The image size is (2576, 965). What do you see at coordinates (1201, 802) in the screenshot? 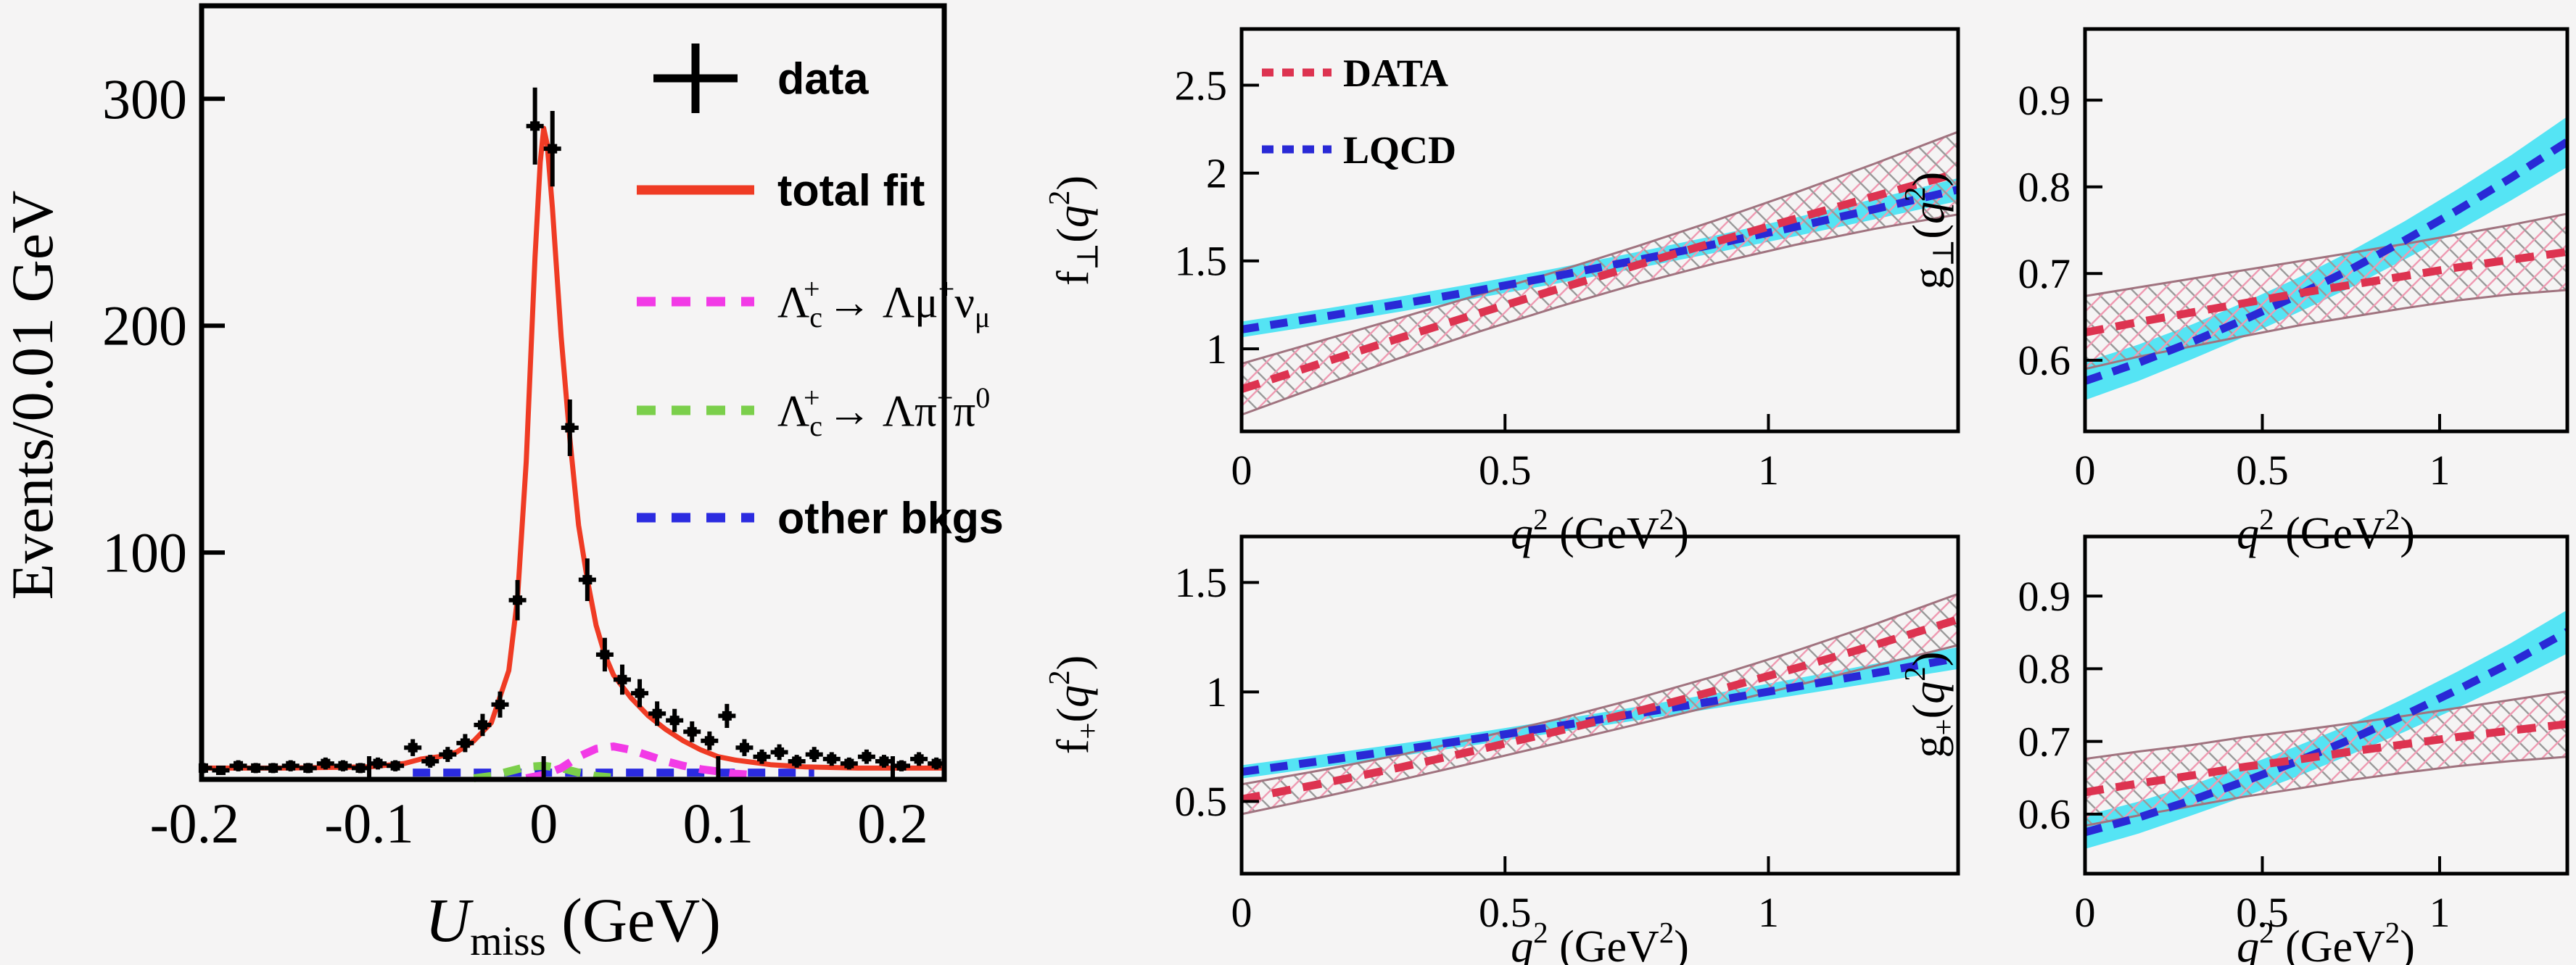
I see `y-tick-label: 0.5` at bounding box center [1201, 802].